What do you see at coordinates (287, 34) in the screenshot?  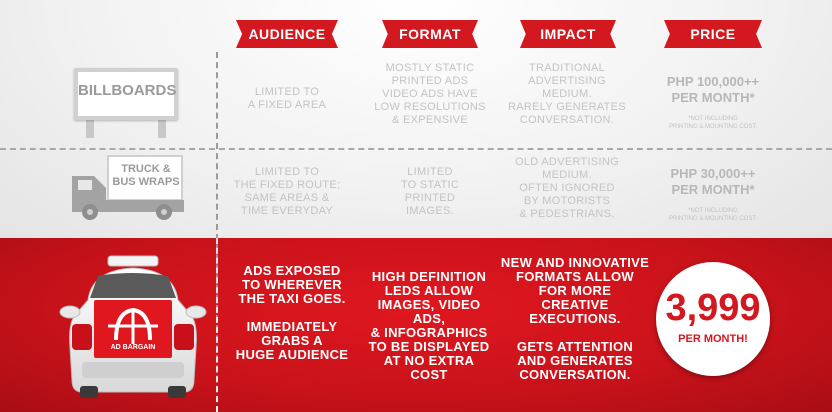 I see `header-audience: AUDIENCE` at bounding box center [287, 34].